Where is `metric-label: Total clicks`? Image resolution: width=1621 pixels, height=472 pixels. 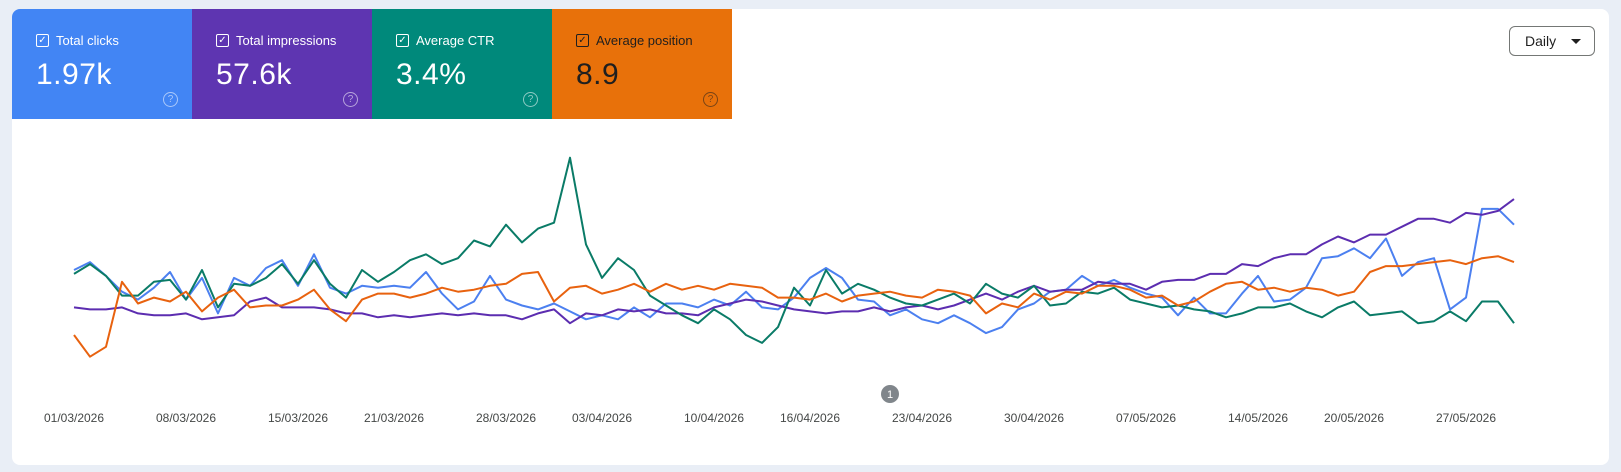 metric-label: Total clicks is located at coordinates (87, 40).